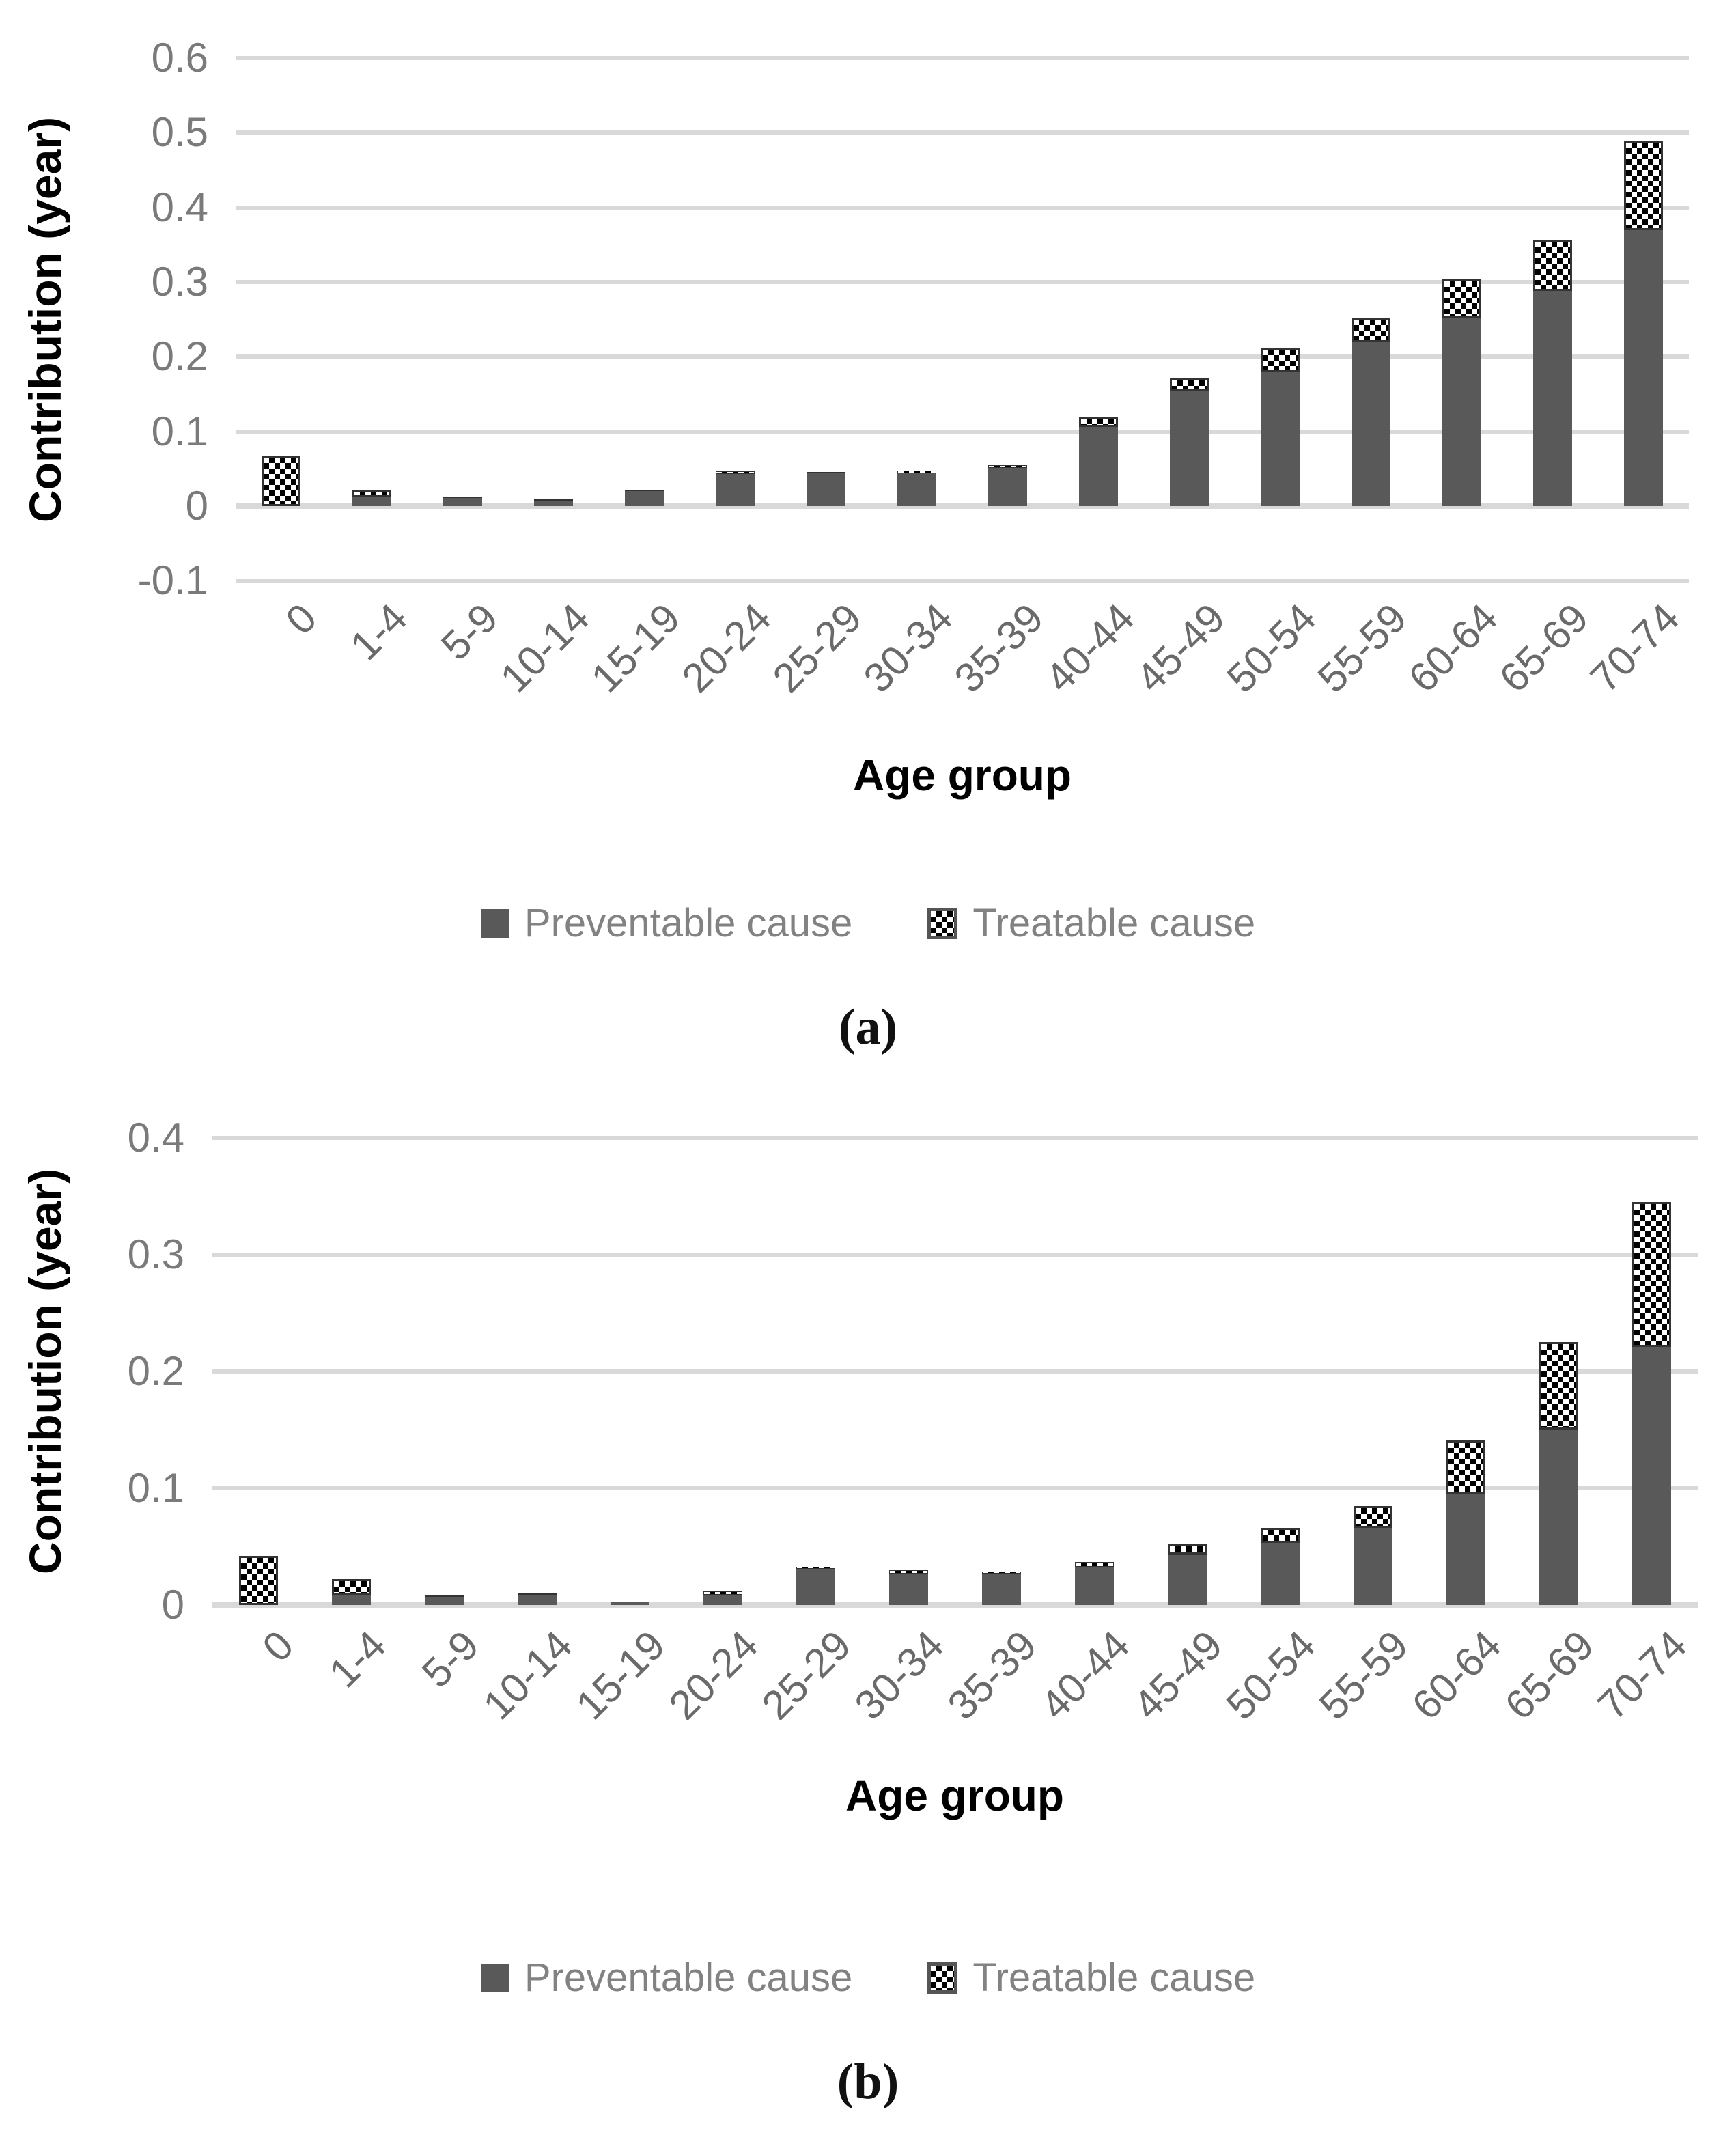  What do you see at coordinates (942, 1978) in the screenshot?
I see `treatable-swatch-icon` at bounding box center [942, 1978].